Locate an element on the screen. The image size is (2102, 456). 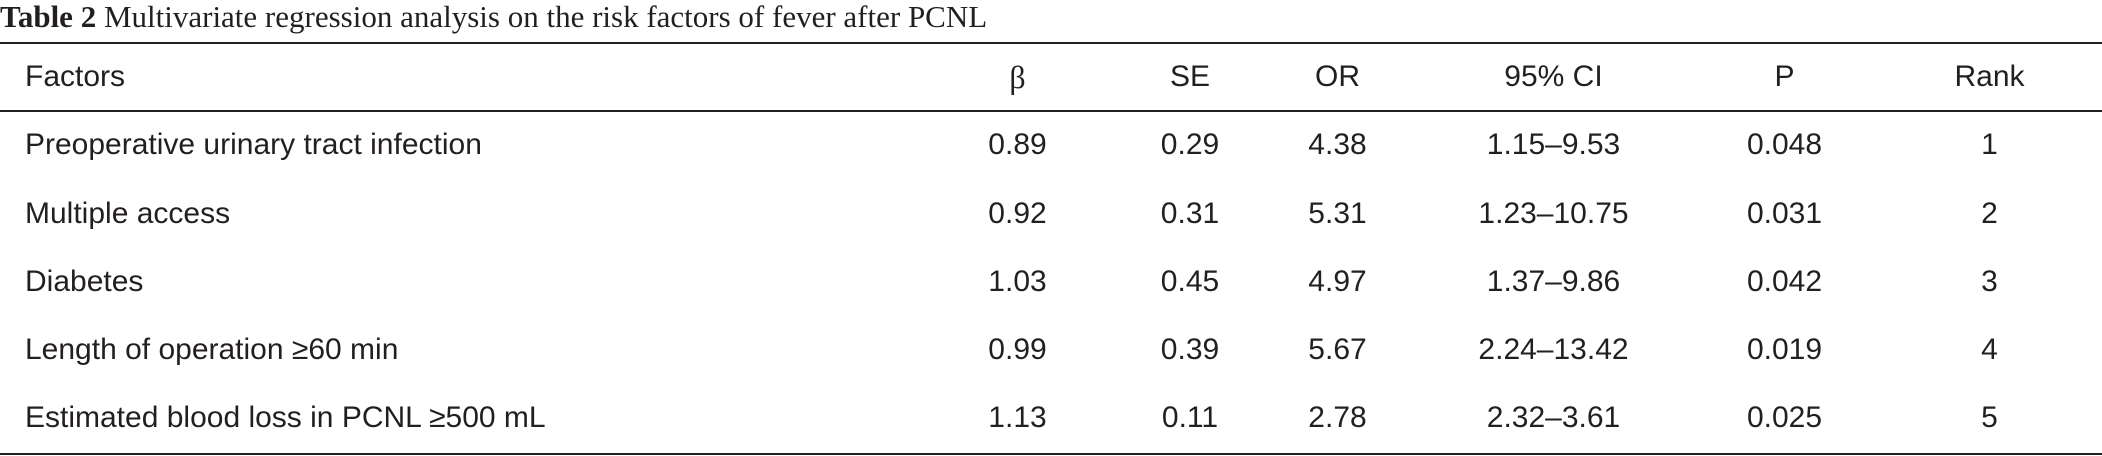
cell-factor: Multiple access is located at coordinates (128, 213).